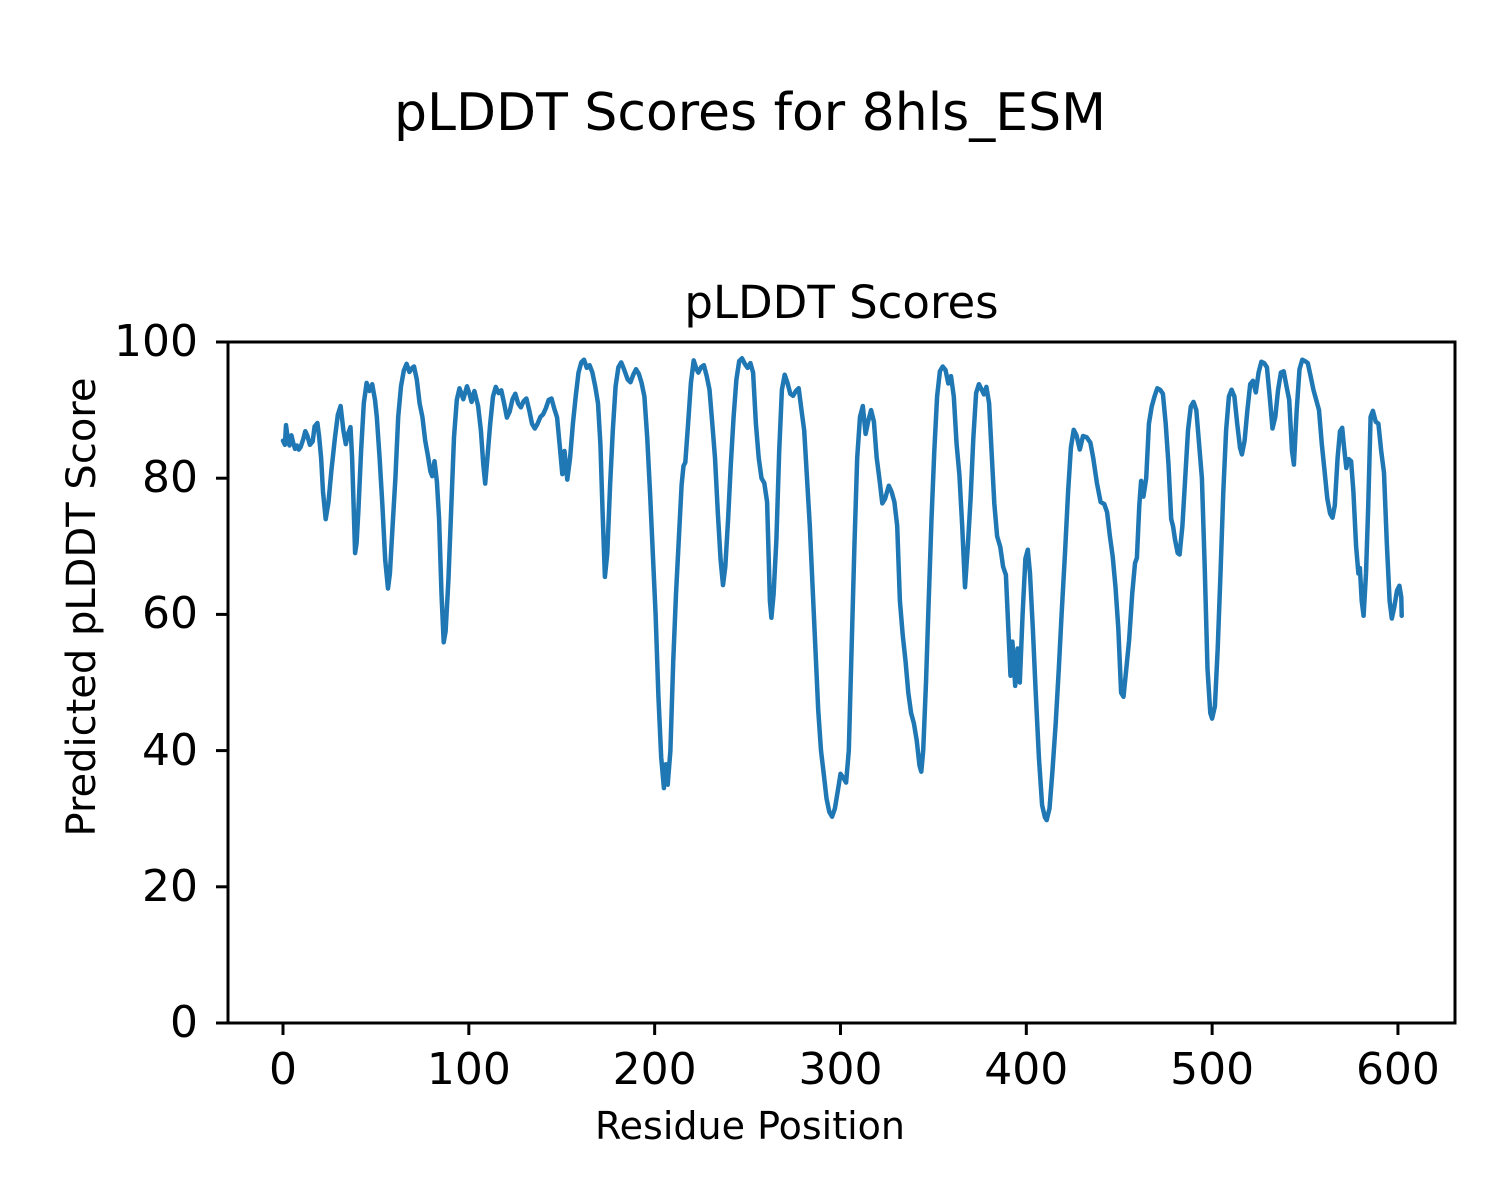  Describe the element at coordinates (654, 1069) in the screenshot. I see `x-tick-label: 200` at that location.